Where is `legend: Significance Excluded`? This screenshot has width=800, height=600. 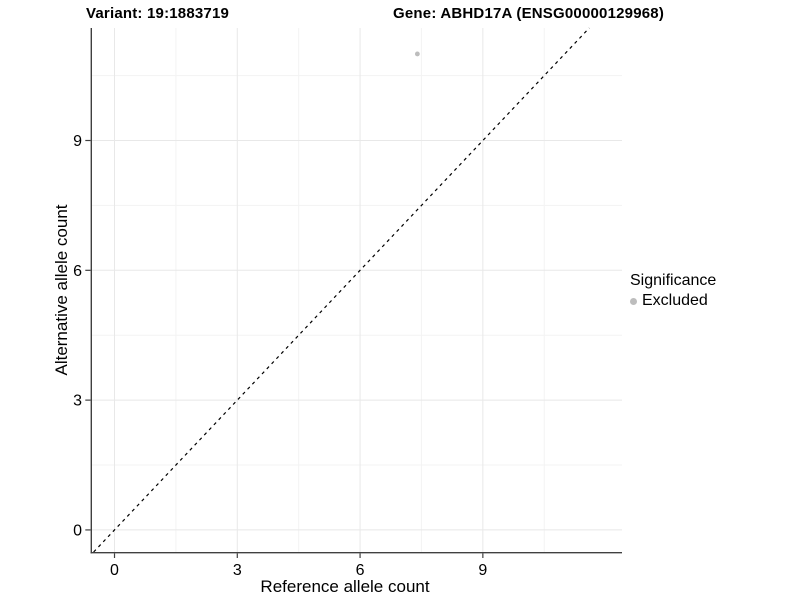
legend: Significance Excluded is located at coordinates (673, 291).